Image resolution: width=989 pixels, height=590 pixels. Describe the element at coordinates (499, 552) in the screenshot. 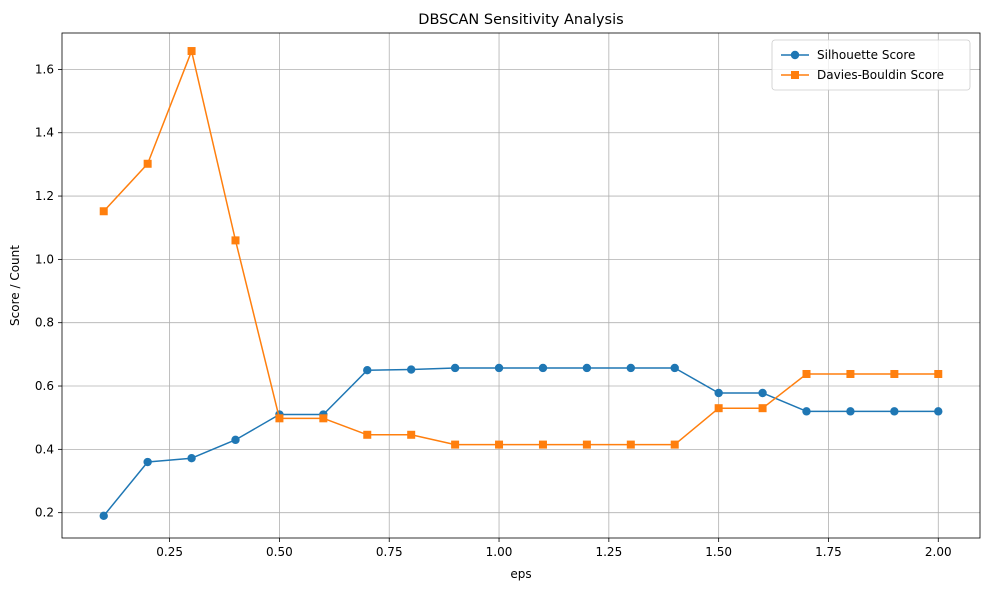

I see `x-tick-label: 1.00` at that location.